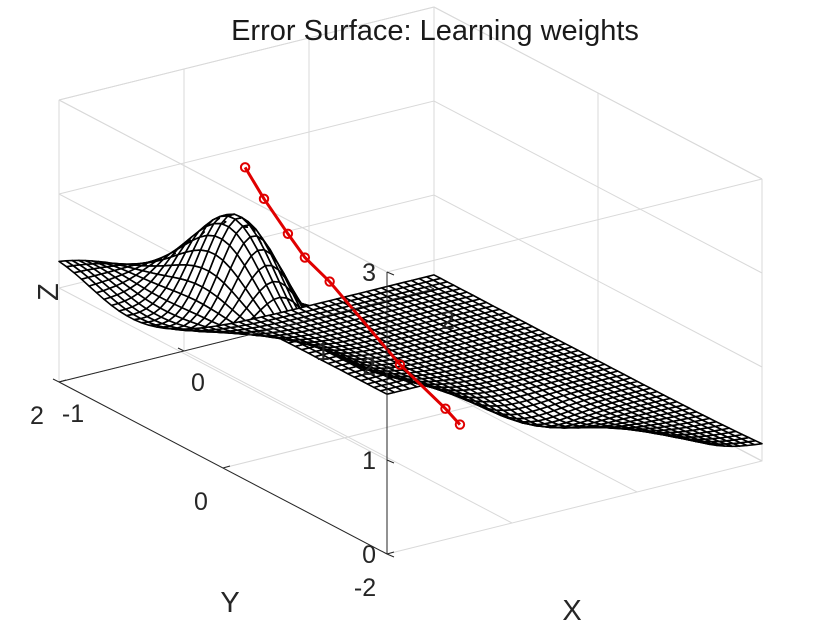 This screenshot has width=840, height=630. What do you see at coordinates (369, 367) in the screenshot?
I see `z-tick-label: 2` at bounding box center [369, 367].